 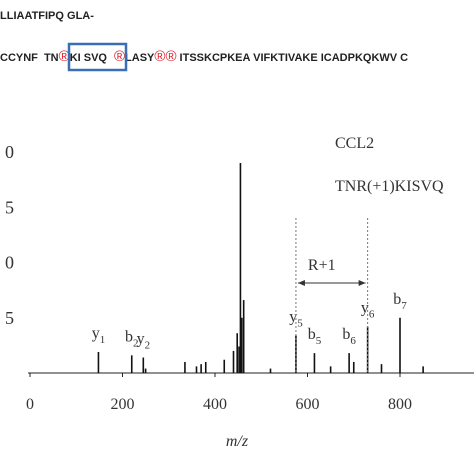 I want to click on peak-label: b2, so click(x=132, y=338).